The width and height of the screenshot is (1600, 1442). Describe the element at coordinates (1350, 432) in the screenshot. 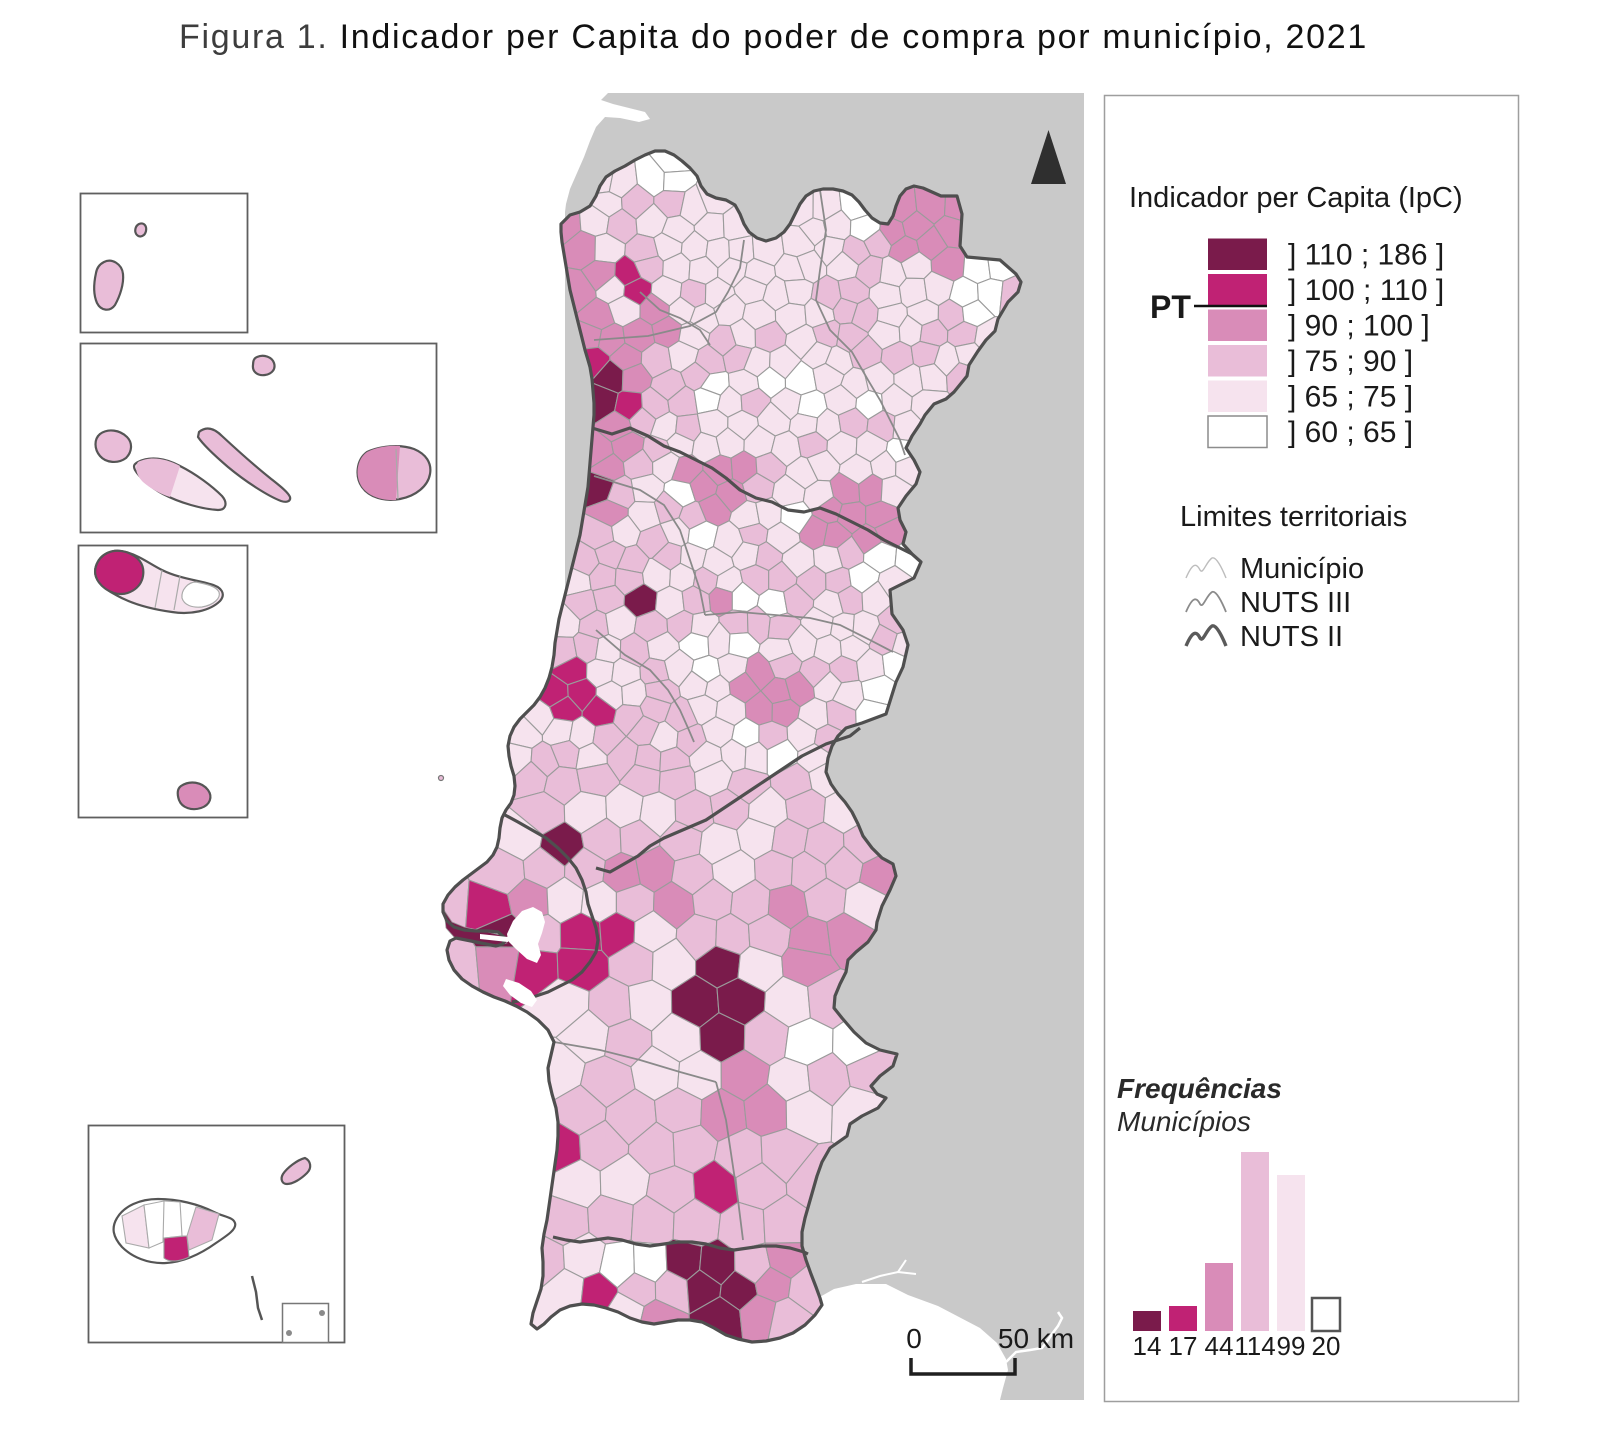

I see `svg-text: ] 60 ; 65 ]` at that location.